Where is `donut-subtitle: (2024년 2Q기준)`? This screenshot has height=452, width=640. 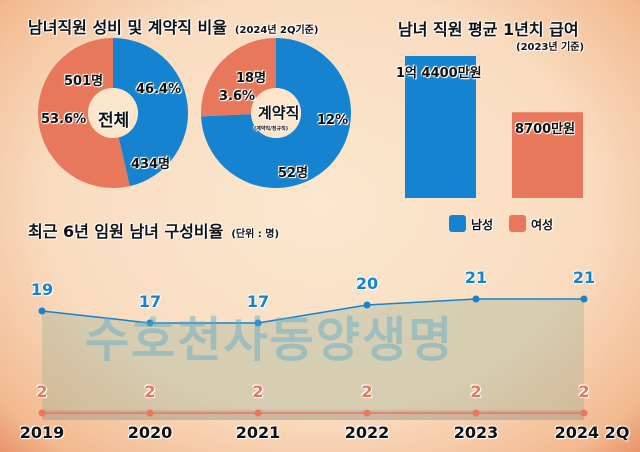
donut-subtitle: (2024년 2Q기준) is located at coordinates (276, 30).